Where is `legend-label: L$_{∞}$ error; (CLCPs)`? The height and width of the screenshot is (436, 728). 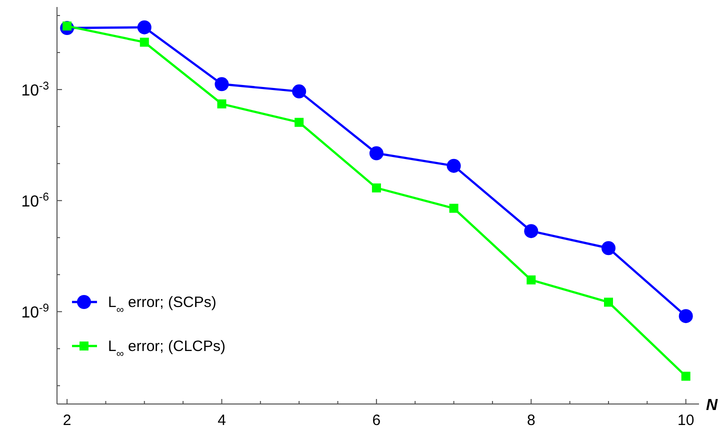 legend-label: L$_{∞}$ error; (CLCPs) is located at coordinates (167, 349).